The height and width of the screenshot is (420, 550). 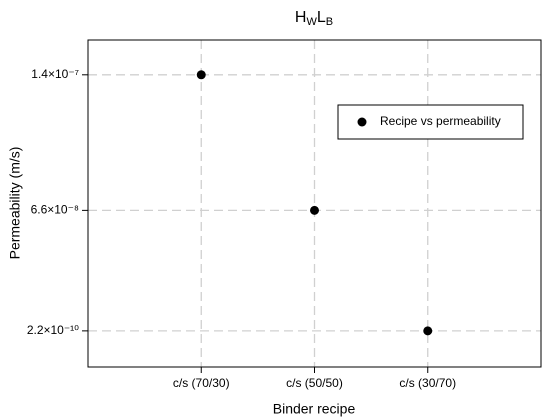 I want to click on y-tick-label: 2.2×10⁻¹⁰, so click(x=53, y=330).